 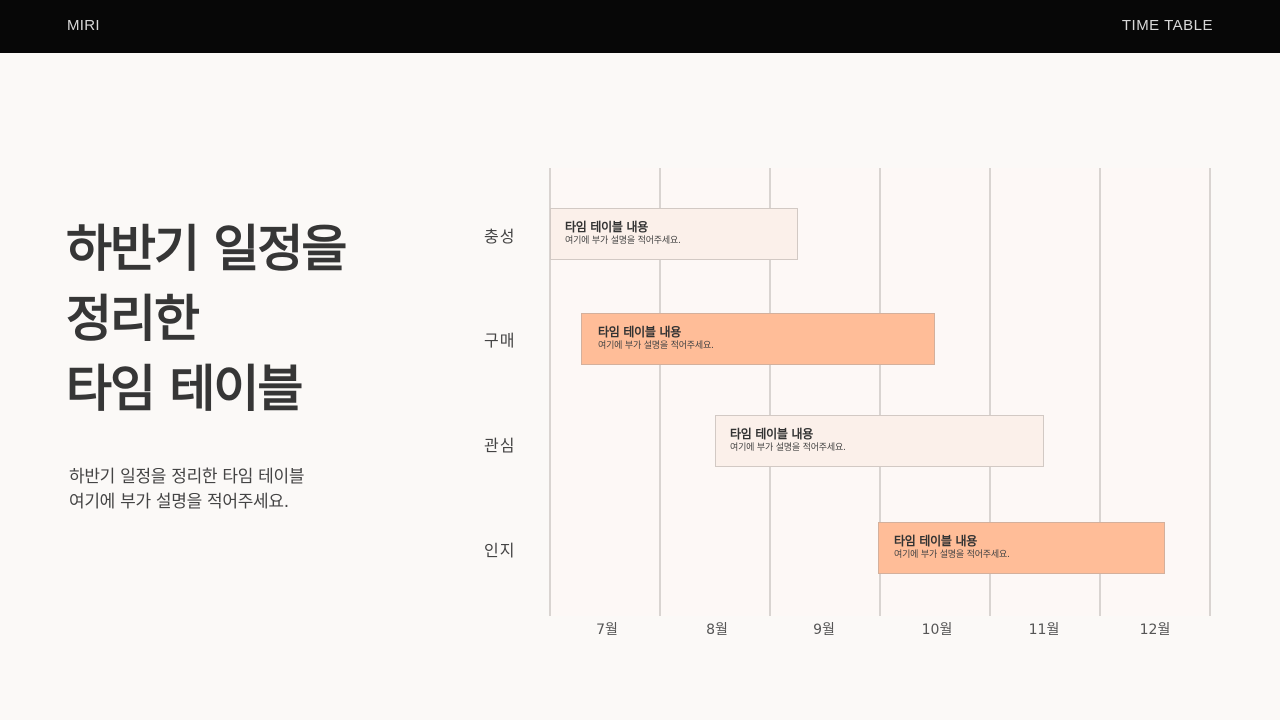 I want to click on page-title: 하반기 일정을 정리한 타임 테이블, so click(x=206, y=319).